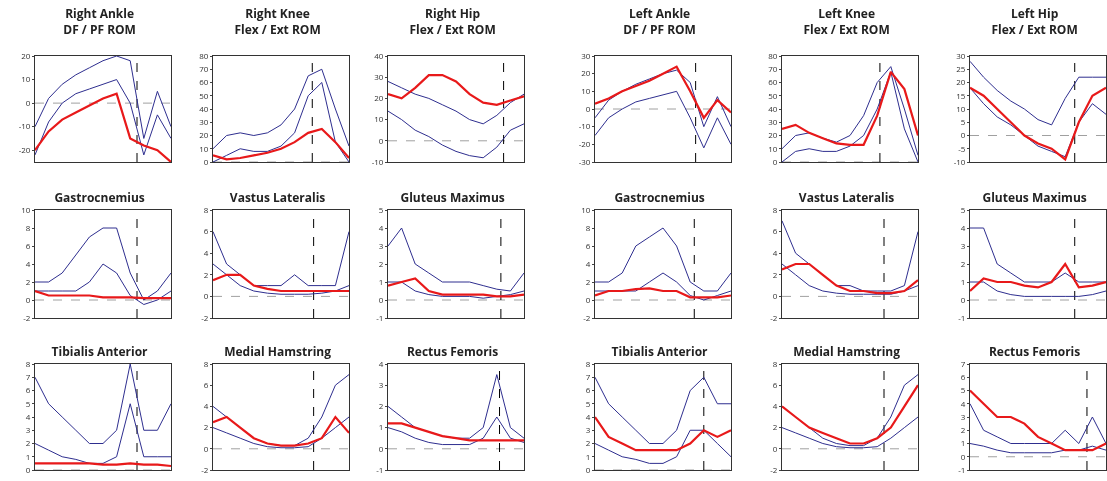  I want to click on chart-title: Medial Hamstring, so click(847, 352).